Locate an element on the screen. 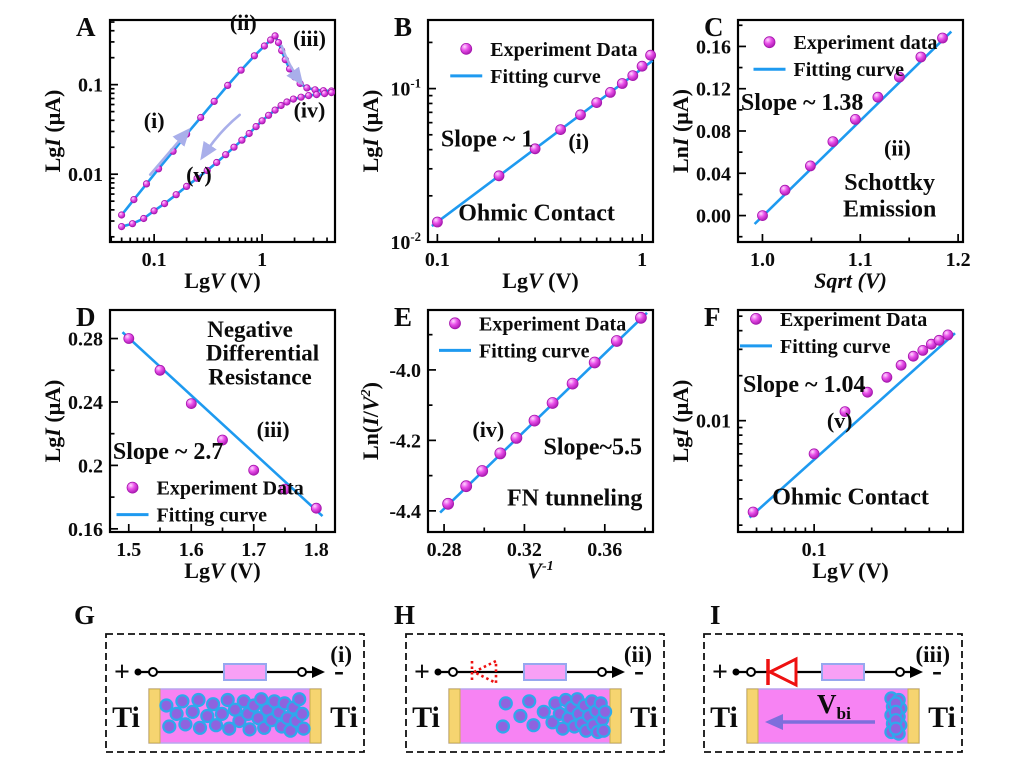 The image size is (1009, 769). terminal-dot-icon is located at coordinates (138, 672).